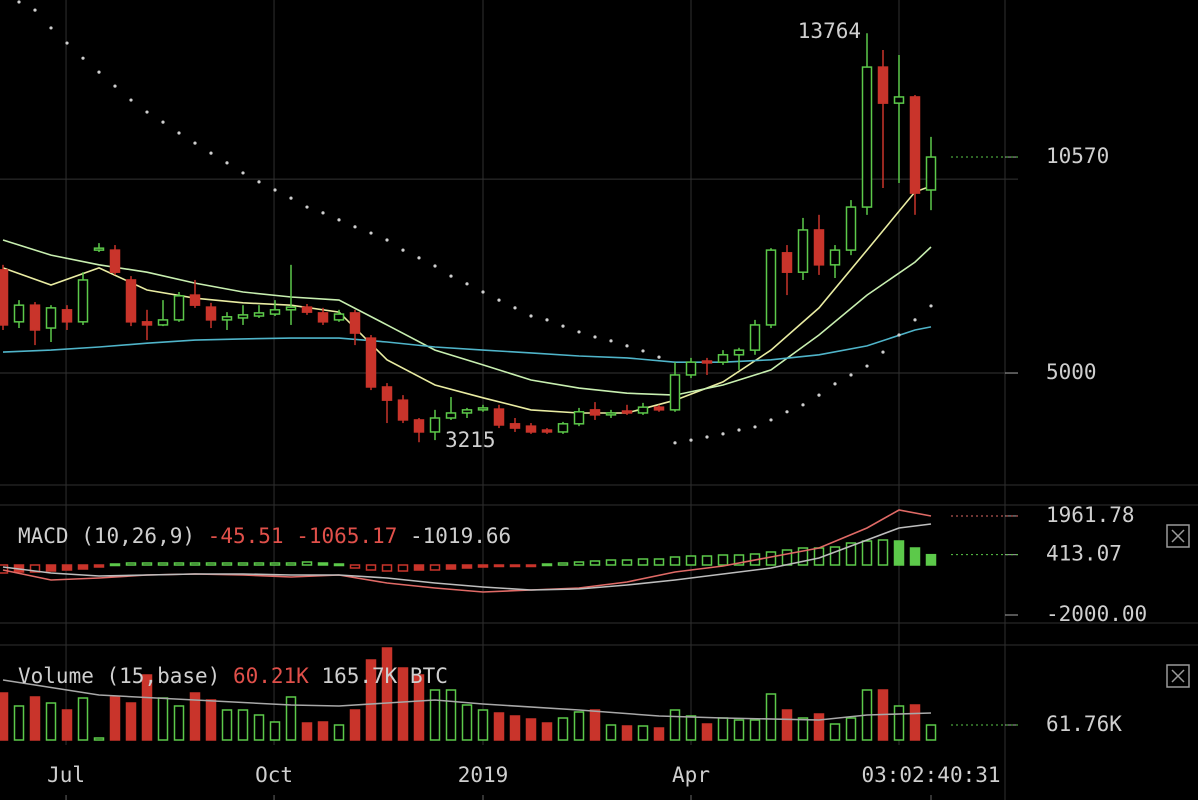 The image size is (1198, 800). What do you see at coordinates (1084, 554) in the screenshot?
I see `y-tick-label: 413.07` at bounding box center [1084, 554].